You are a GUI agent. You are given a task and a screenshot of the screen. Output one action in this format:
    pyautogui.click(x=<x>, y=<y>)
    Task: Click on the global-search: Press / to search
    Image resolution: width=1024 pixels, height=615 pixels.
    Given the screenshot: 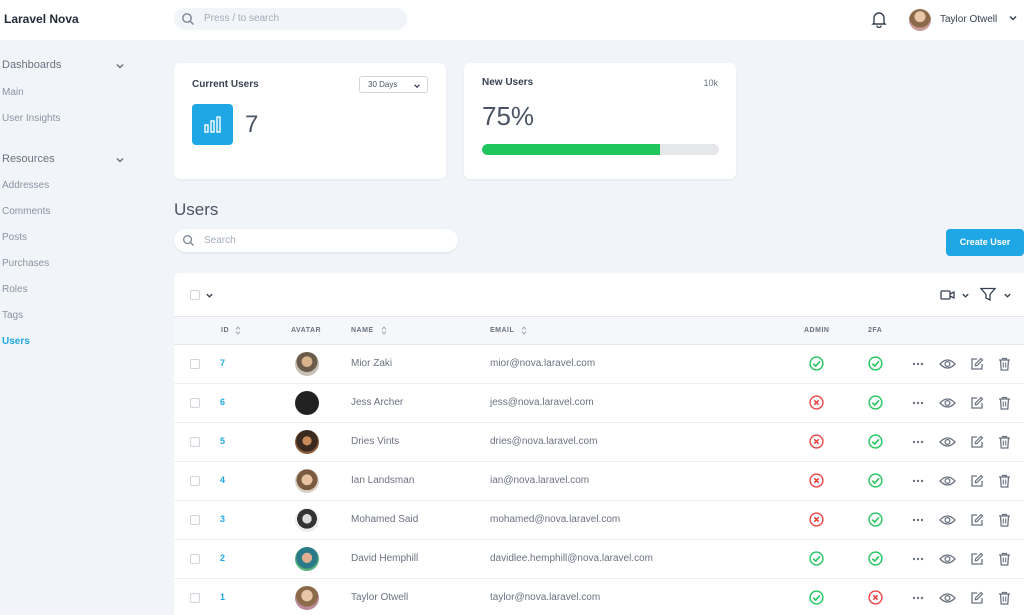 What is the action you would take?
    pyautogui.click(x=290, y=19)
    